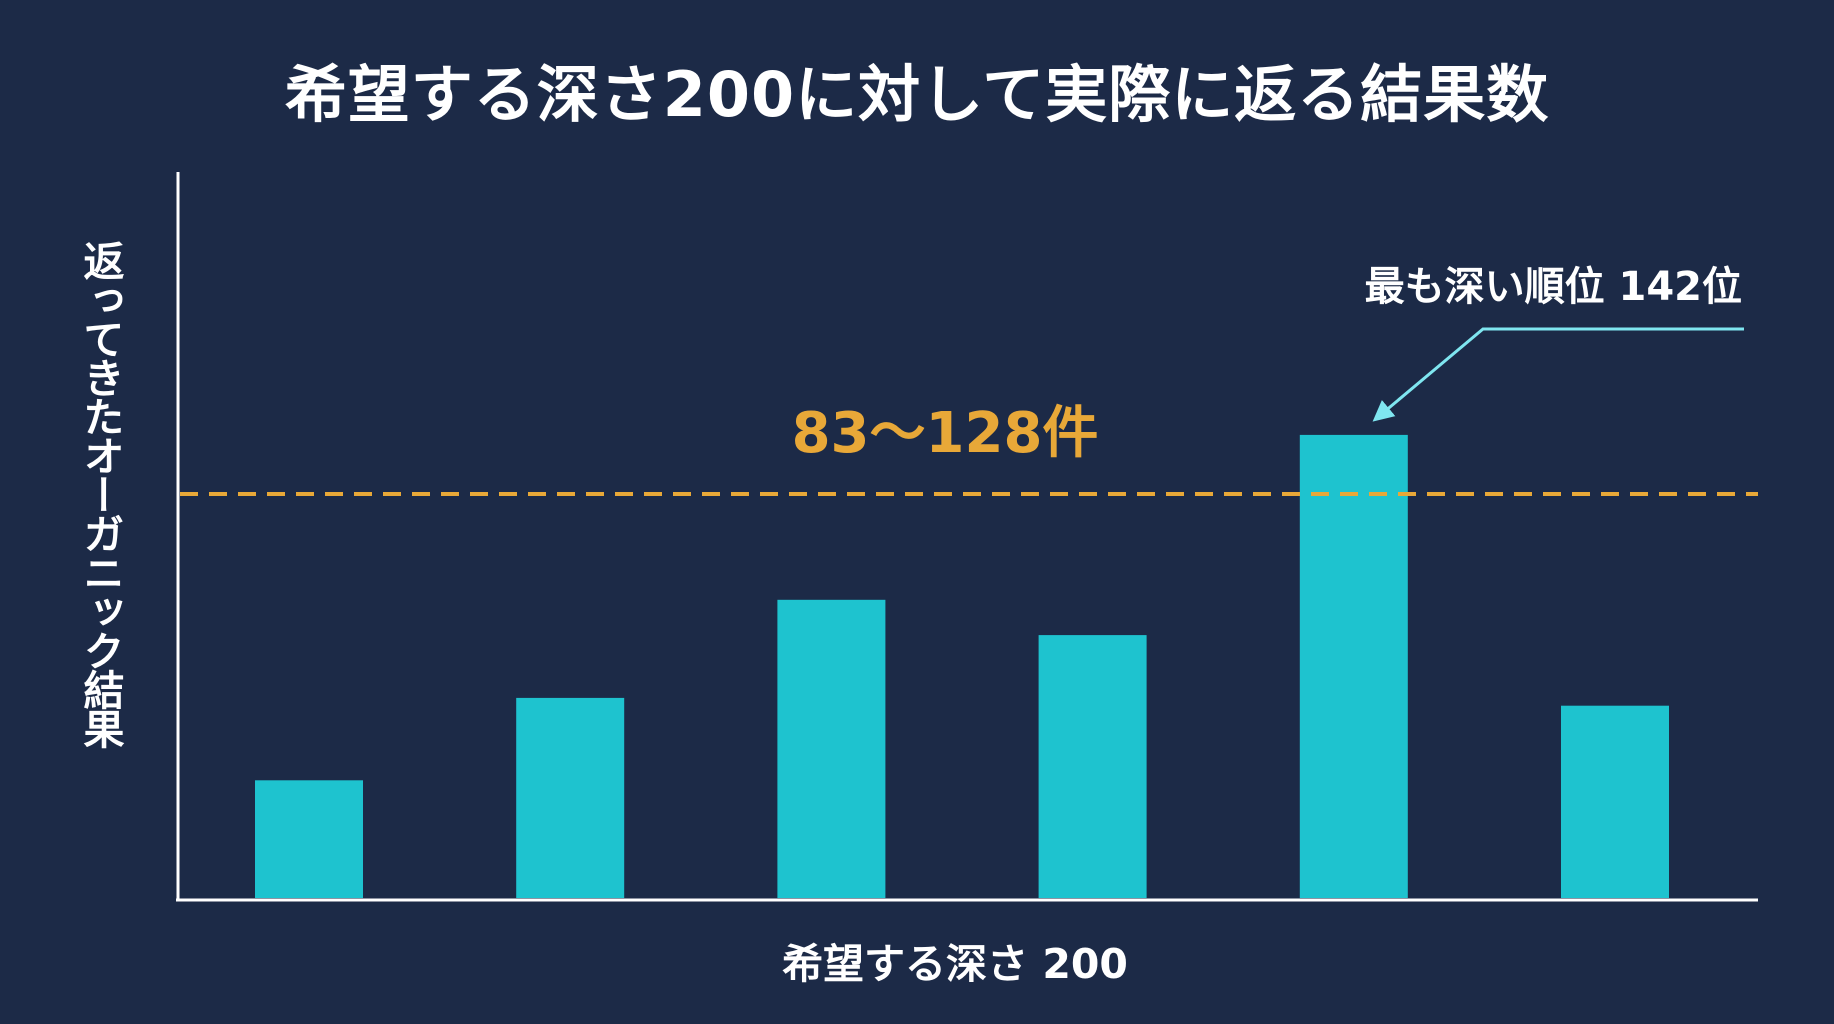 This screenshot has width=1834, height=1024. I want to click on annotation-arrow, so click(1558, 374).